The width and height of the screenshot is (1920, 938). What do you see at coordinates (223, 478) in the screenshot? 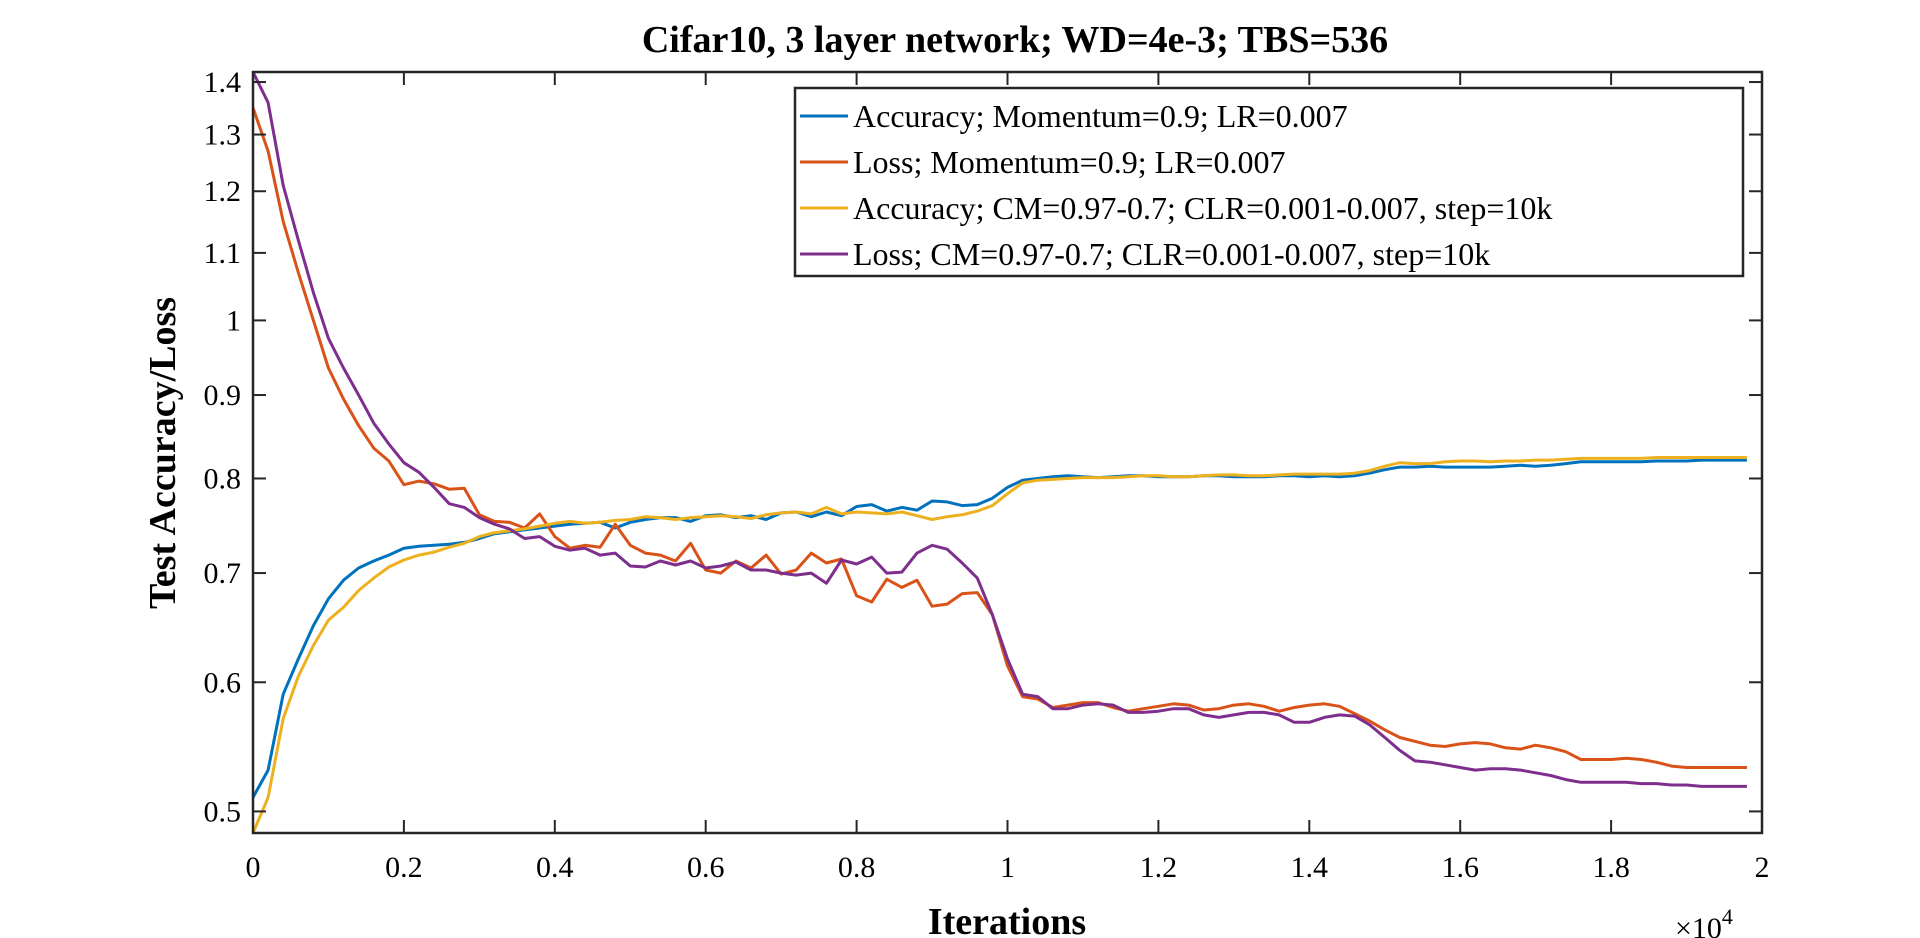
I see `y-tick-label: 0.8` at bounding box center [223, 478].